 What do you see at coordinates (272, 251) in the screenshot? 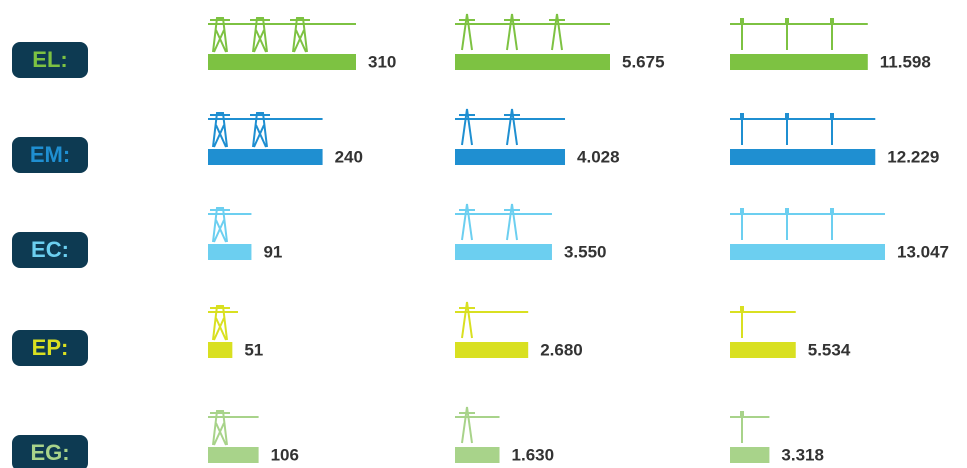
I see `value-label: 91` at bounding box center [272, 251].